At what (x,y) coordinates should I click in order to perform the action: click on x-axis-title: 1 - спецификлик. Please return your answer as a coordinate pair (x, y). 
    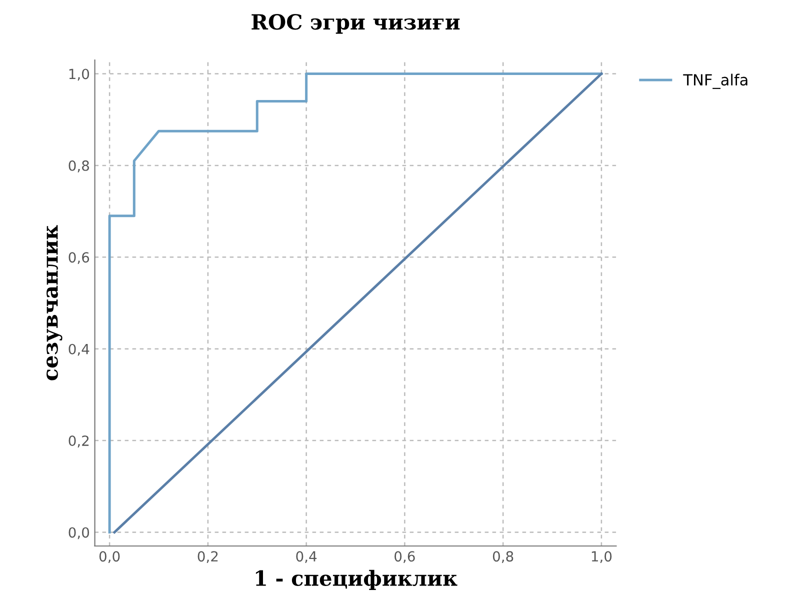
    Looking at the image, I should click on (357, 580).